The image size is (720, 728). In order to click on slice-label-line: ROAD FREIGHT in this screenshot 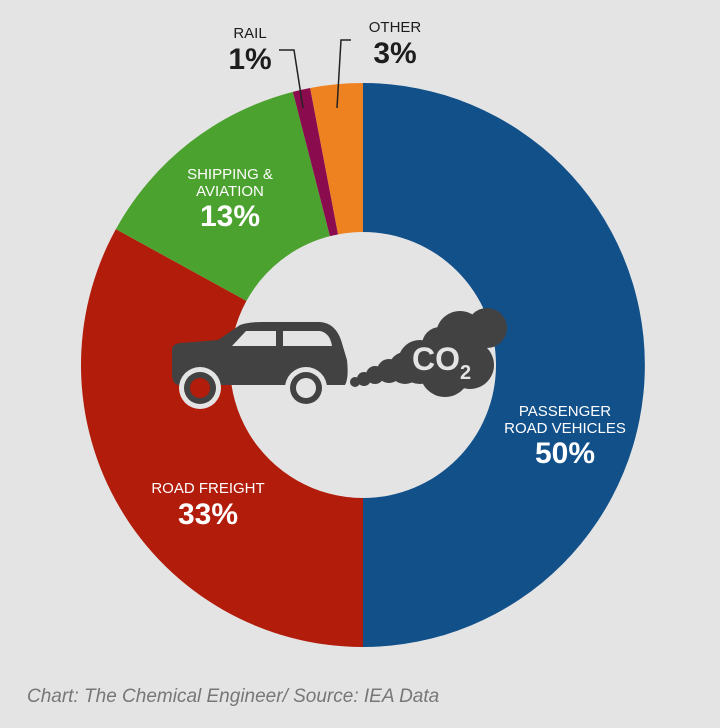, I will do `click(208, 488)`.